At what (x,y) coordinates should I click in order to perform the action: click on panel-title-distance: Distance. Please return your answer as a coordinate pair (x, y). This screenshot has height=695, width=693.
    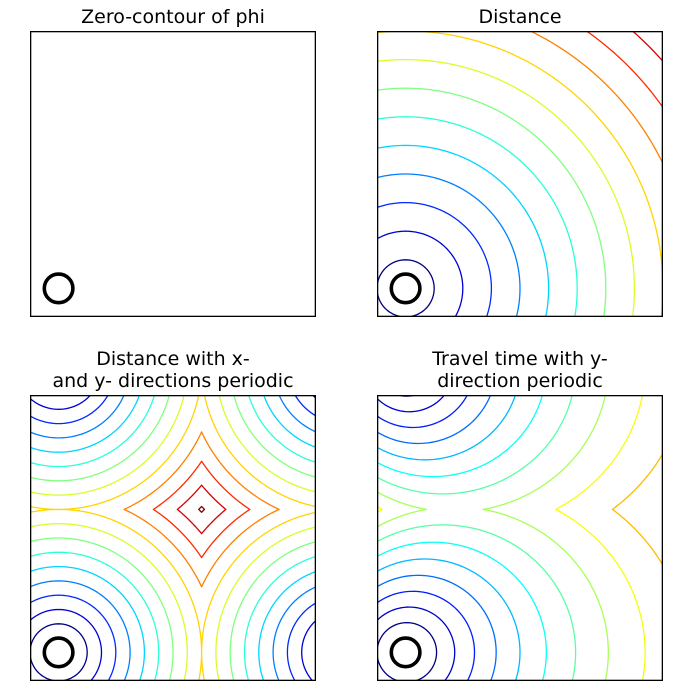
    Looking at the image, I should click on (520, 17).